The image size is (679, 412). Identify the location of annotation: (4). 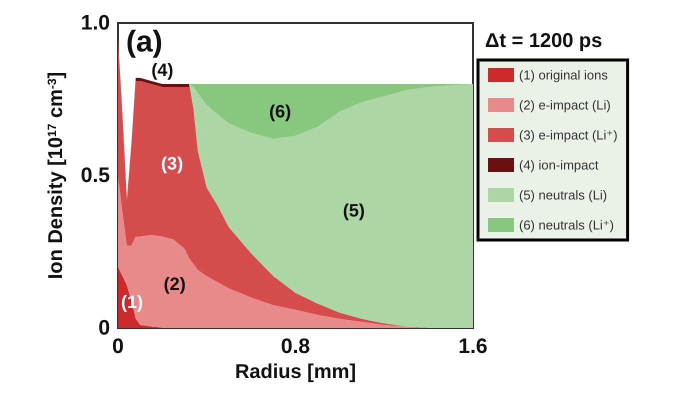
(162, 70).